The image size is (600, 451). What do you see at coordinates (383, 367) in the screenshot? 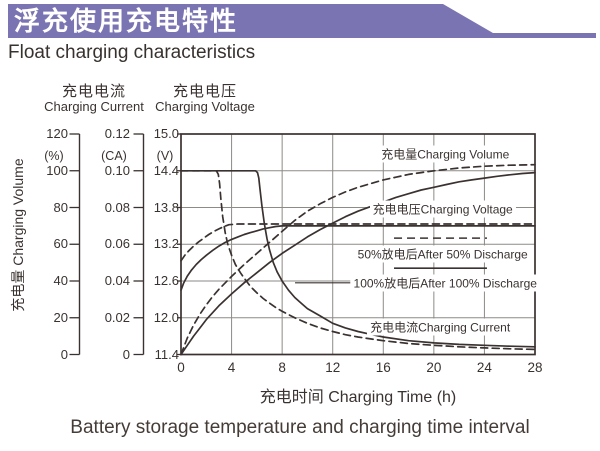
I see `x-tick-label: 16` at bounding box center [383, 367].